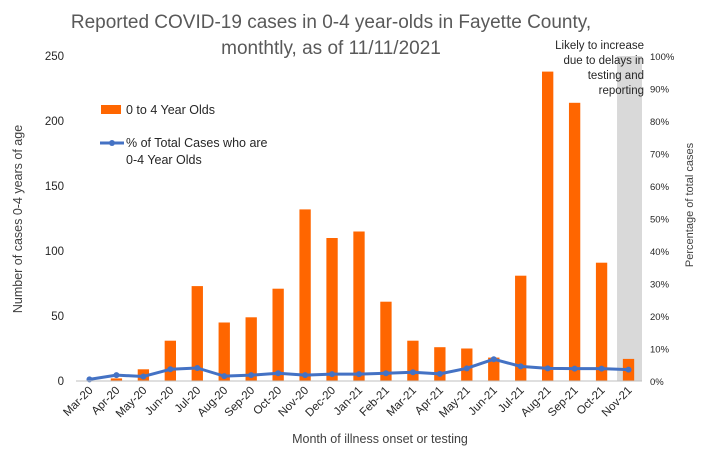 This screenshot has height=452, width=702. What do you see at coordinates (660, 155) in the screenshot?
I see `y2-tick-label: 70%` at bounding box center [660, 155].